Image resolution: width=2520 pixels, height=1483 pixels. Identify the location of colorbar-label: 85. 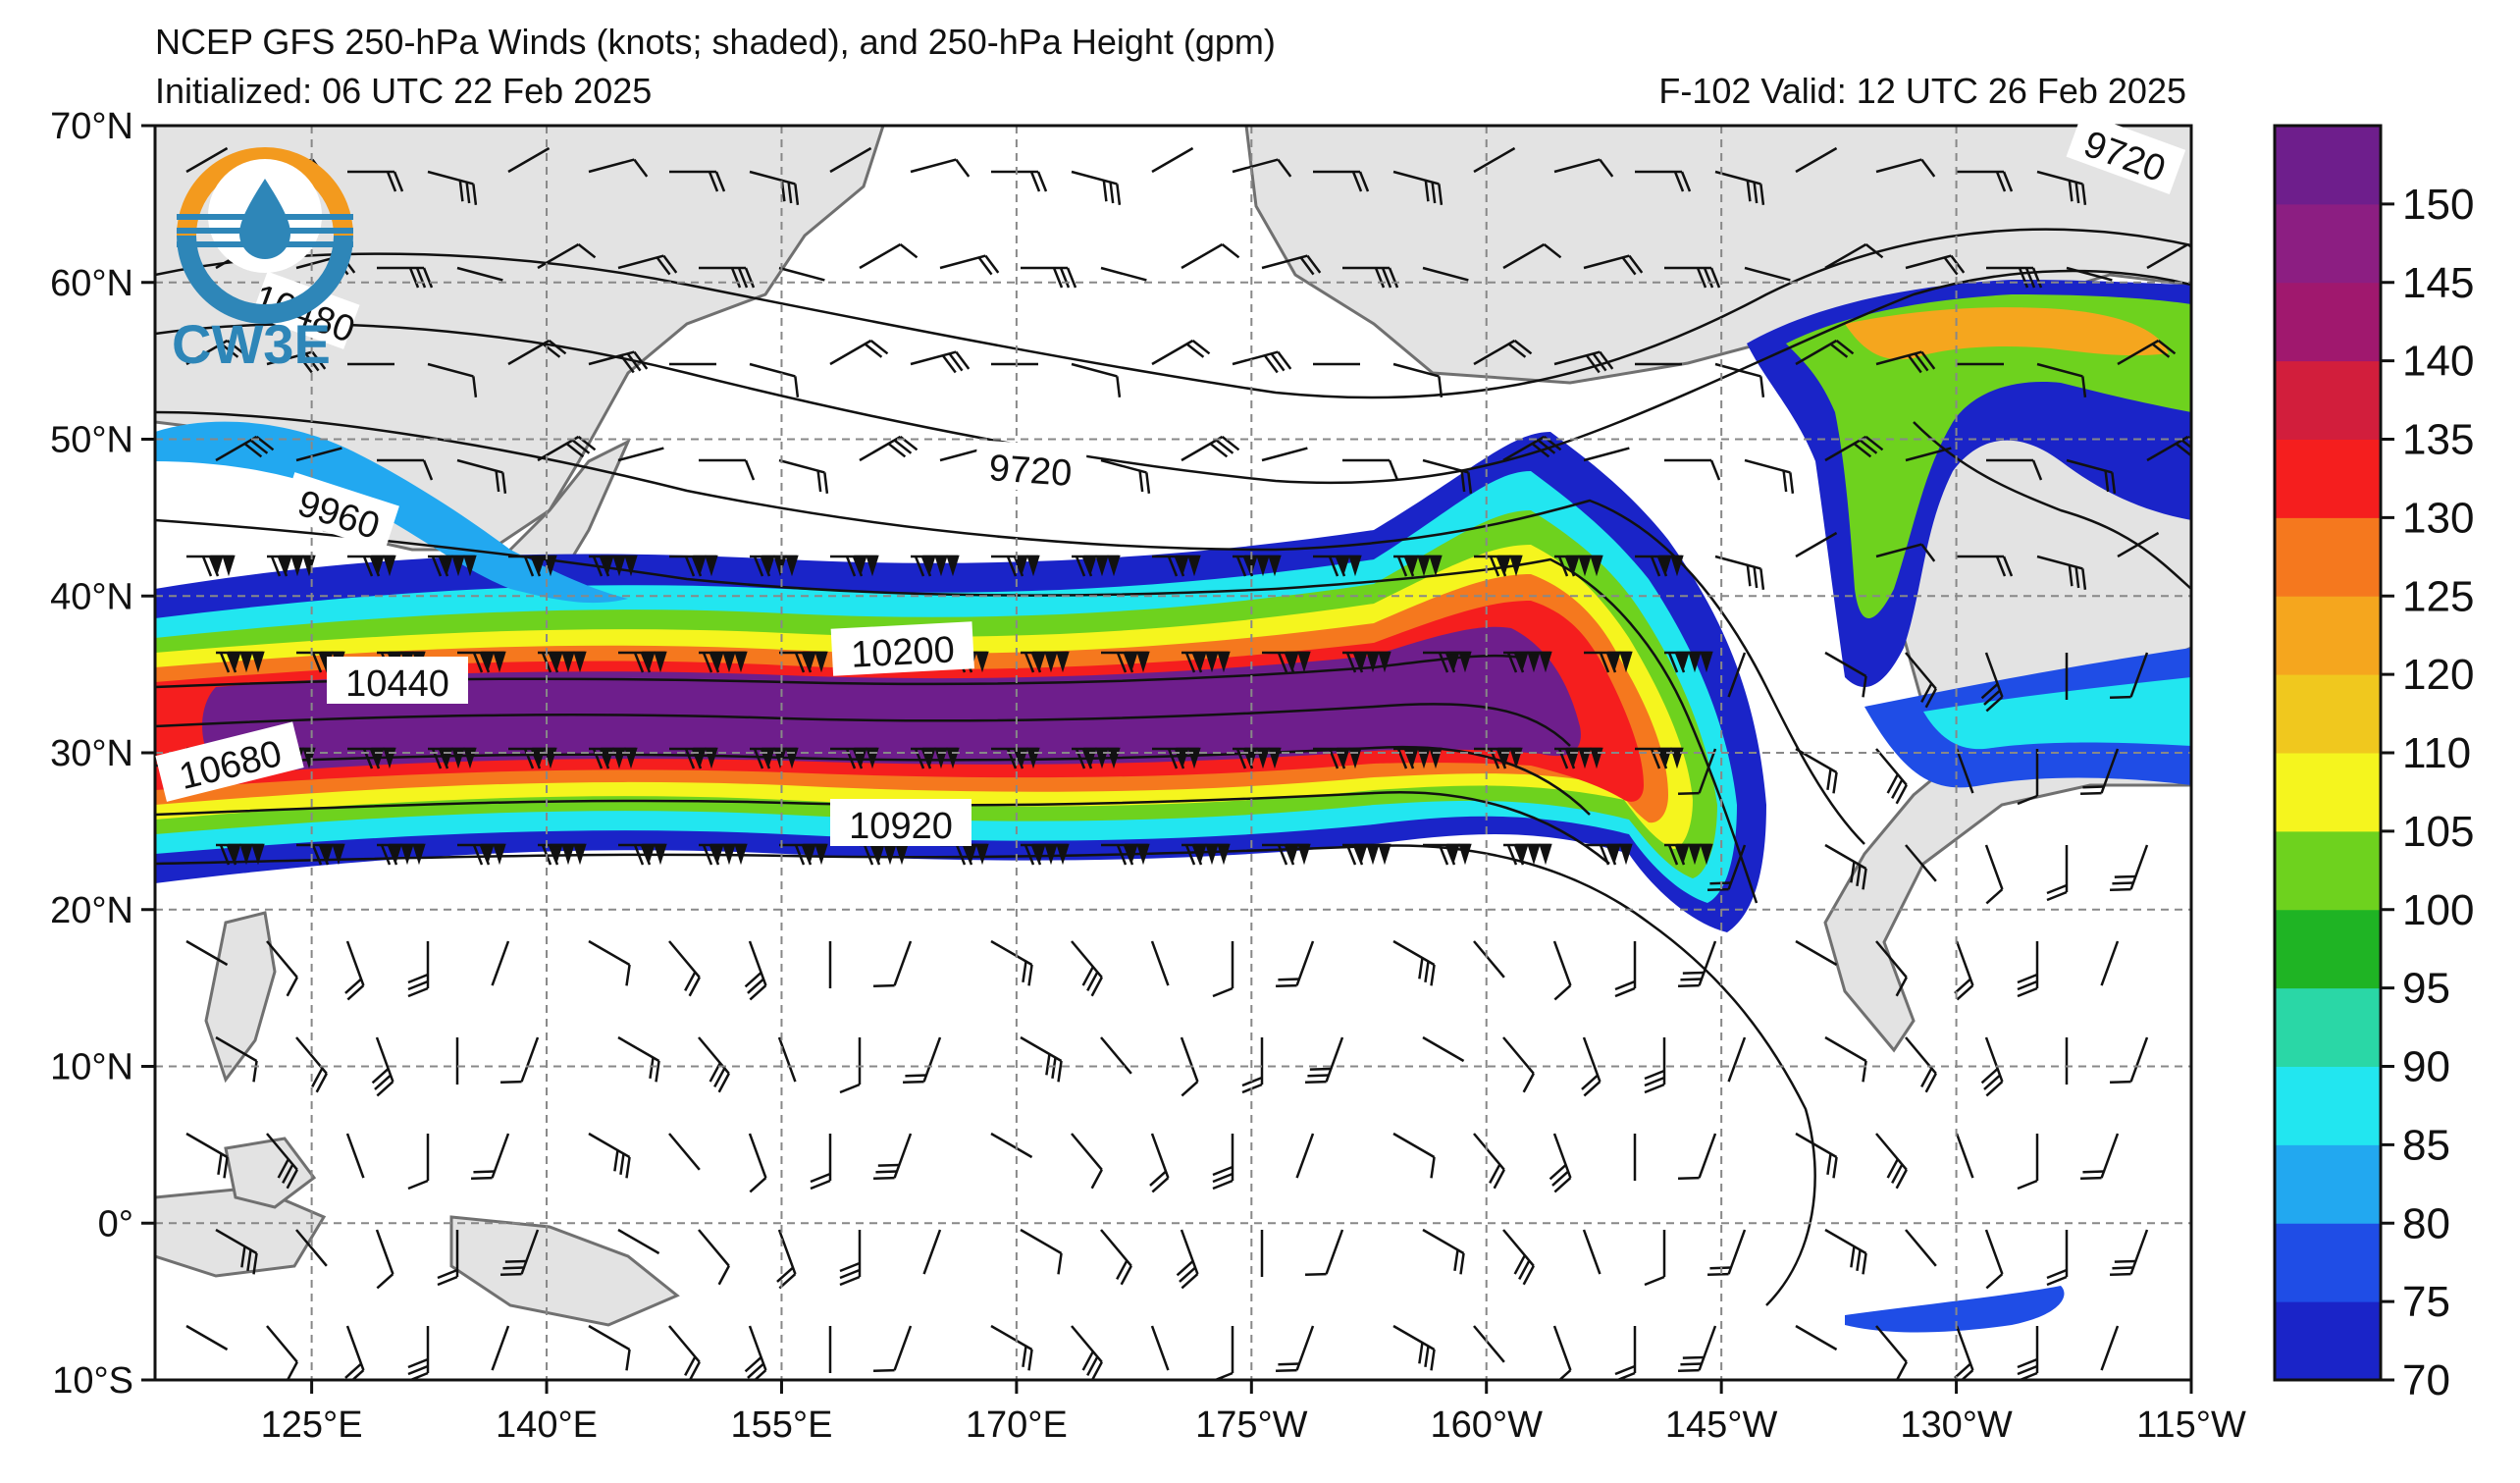
(2426, 1145).